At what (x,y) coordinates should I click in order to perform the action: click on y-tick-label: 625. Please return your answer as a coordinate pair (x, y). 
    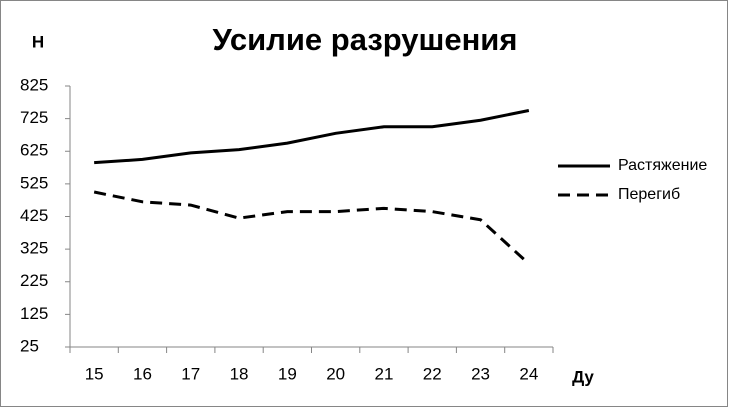
    Looking at the image, I should click on (34, 150).